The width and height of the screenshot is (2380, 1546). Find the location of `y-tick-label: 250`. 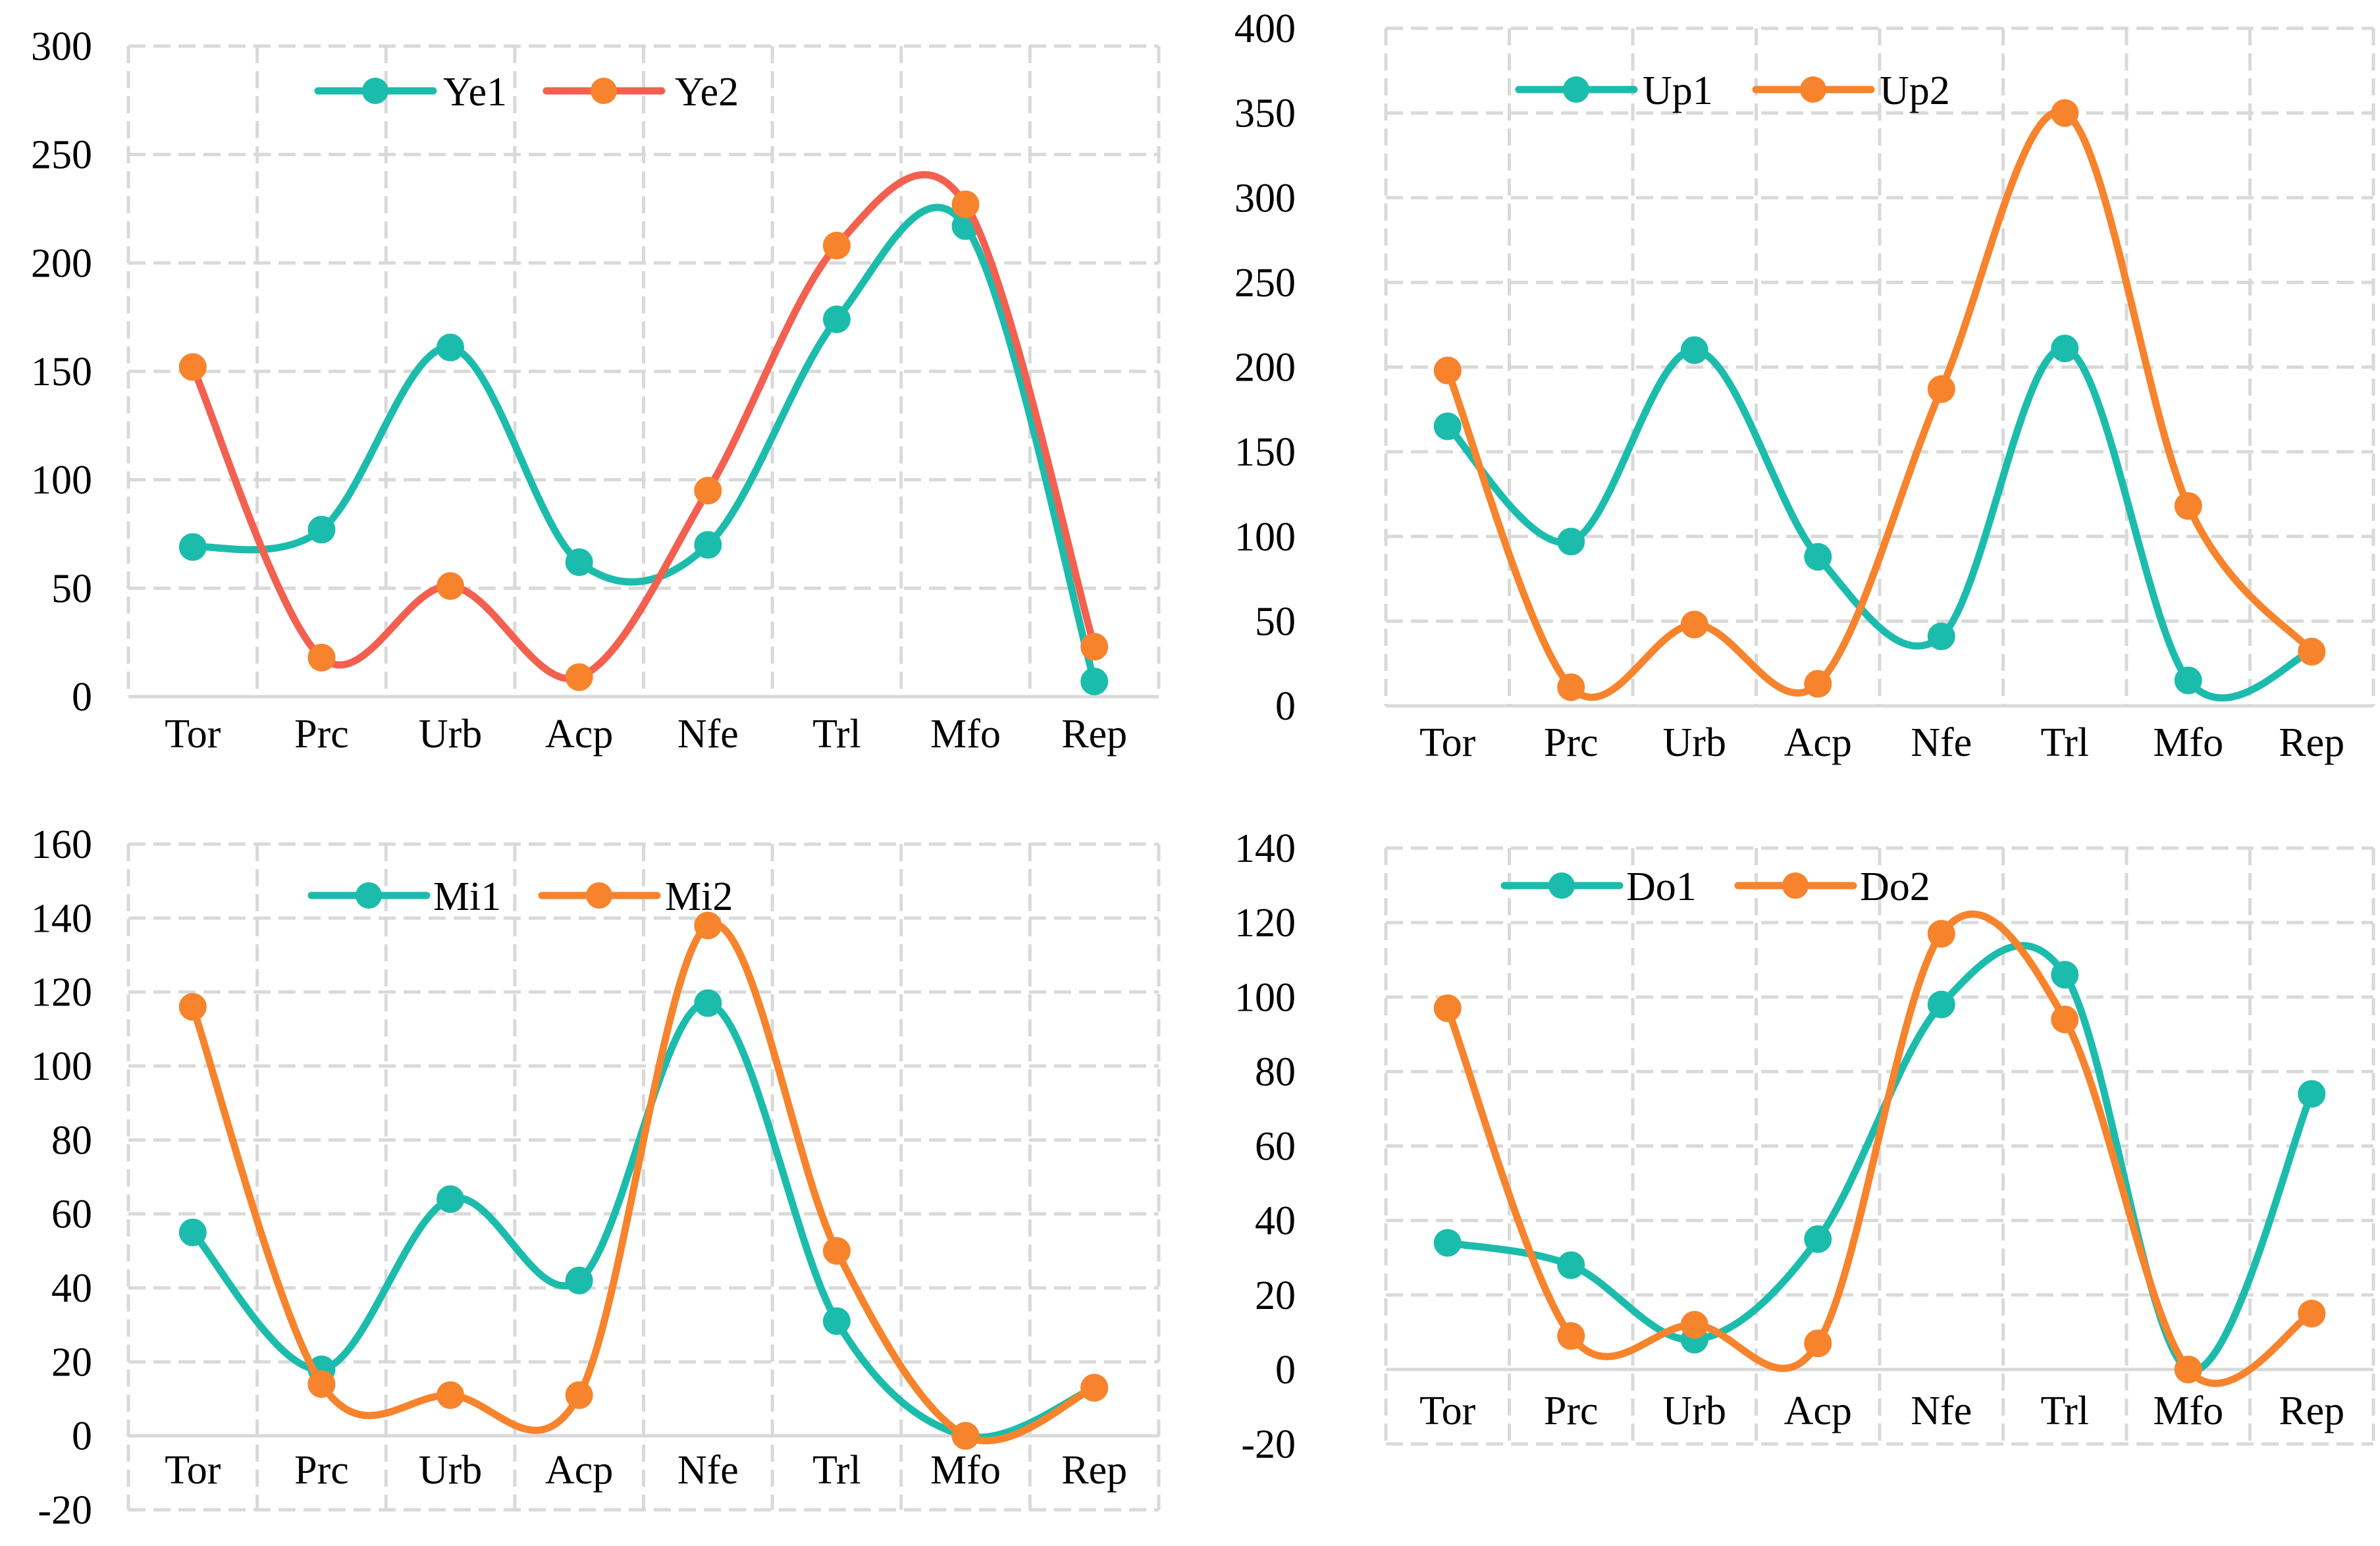

y-tick-label: 250 is located at coordinates (61, 155).